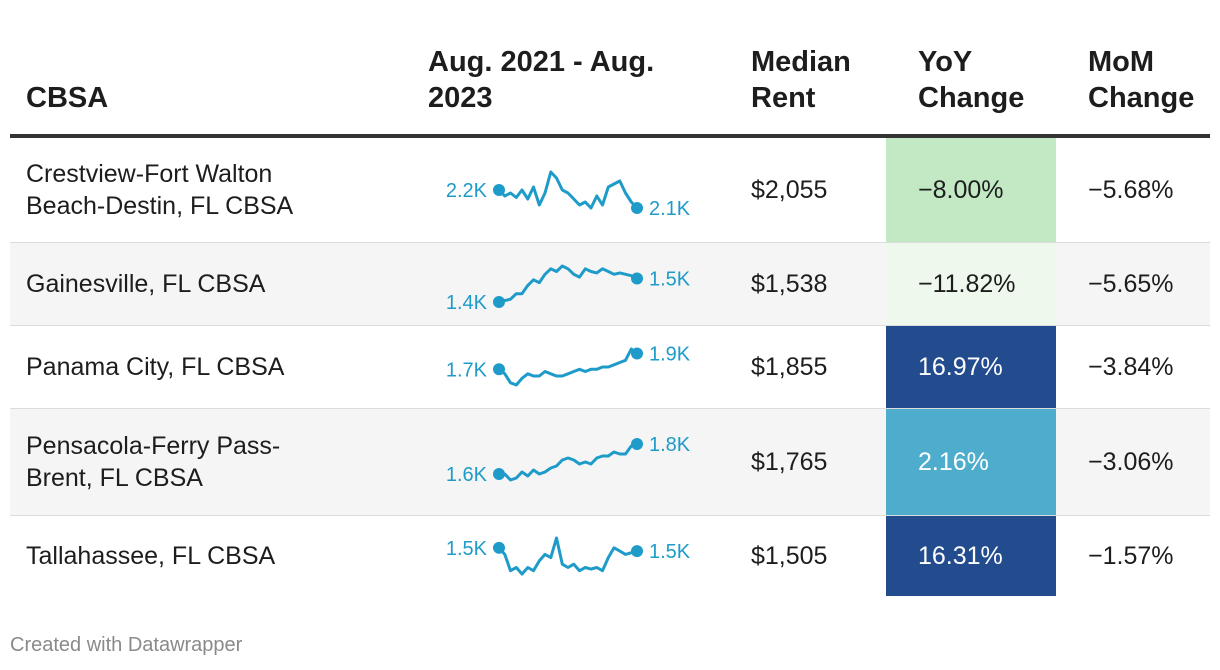 The width and height of the screenshot is (1220, 670). I want to click on cbsa-name-line1: Tallahassee, FL CBSA, so click(151, 556).